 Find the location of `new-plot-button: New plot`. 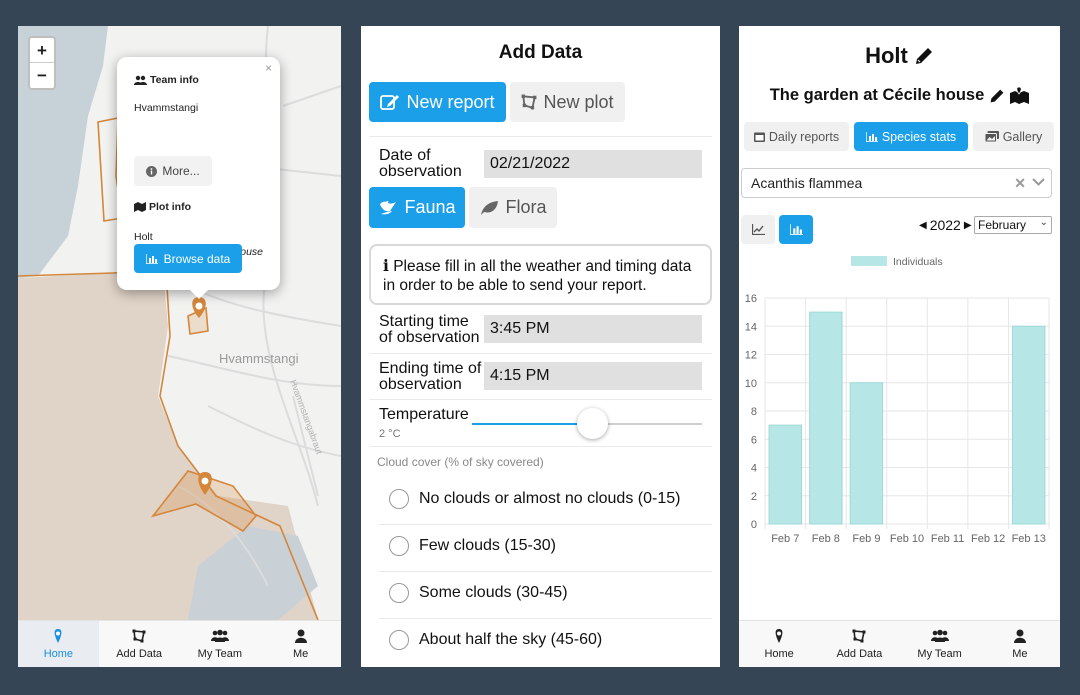

new-plot-button: New plot is located at coordinates (567, 102).